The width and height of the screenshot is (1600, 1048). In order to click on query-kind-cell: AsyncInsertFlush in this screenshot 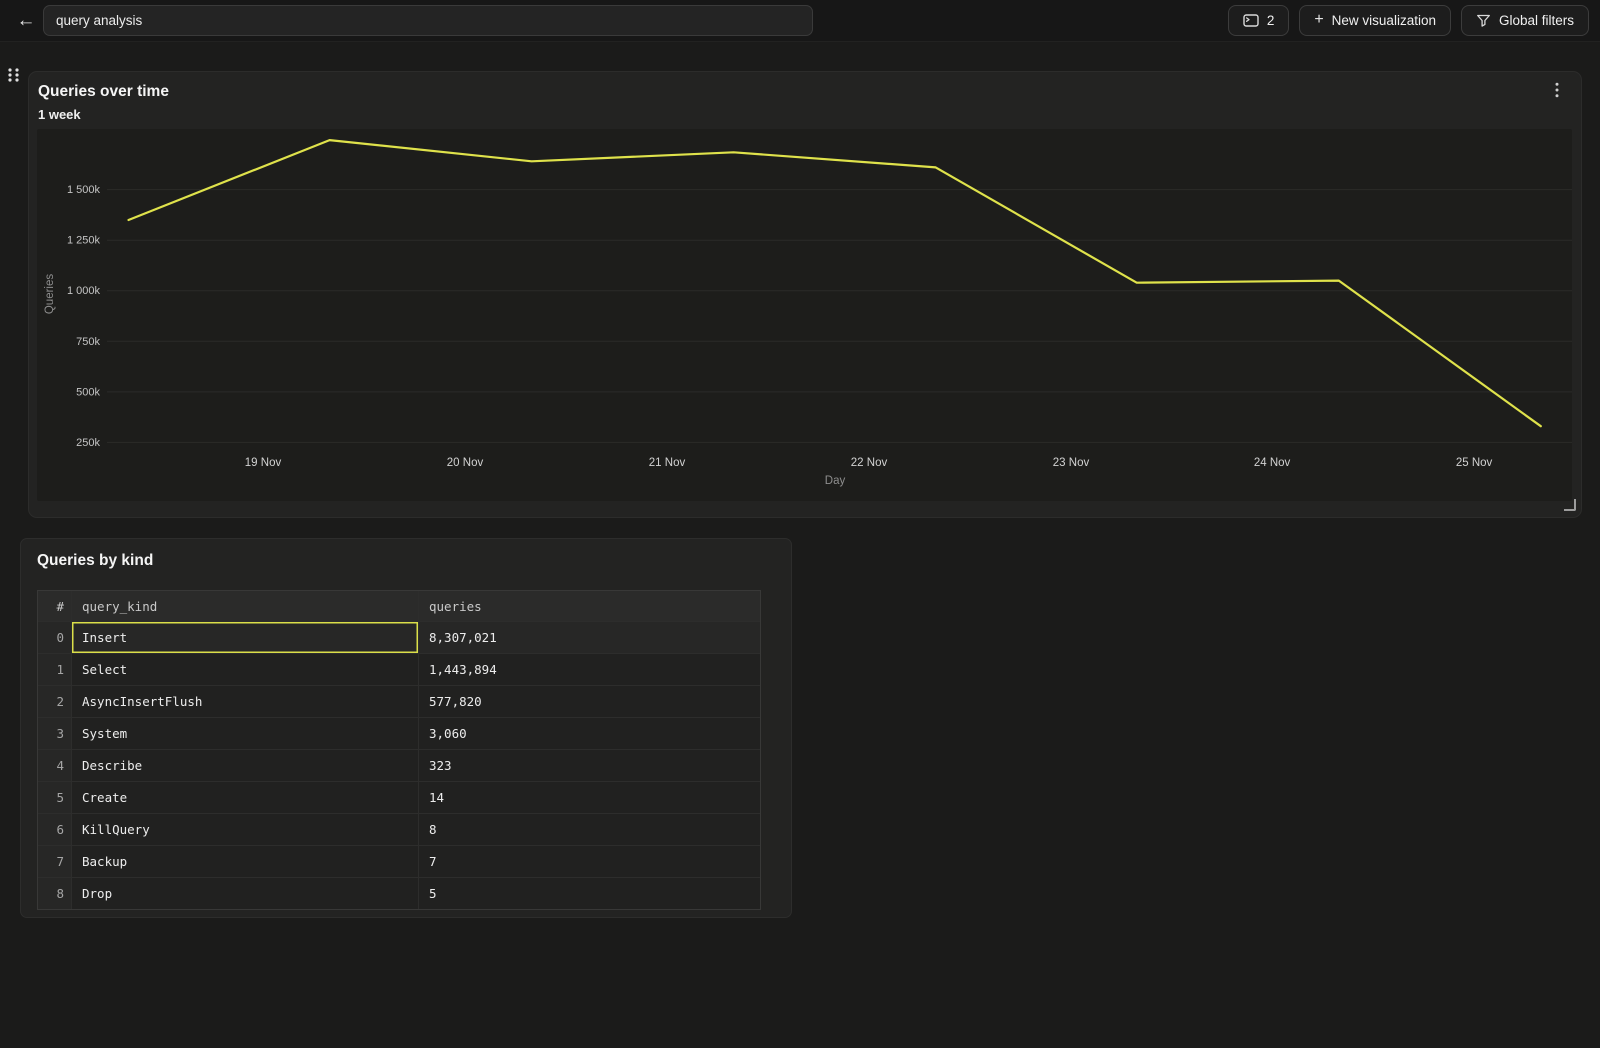, I will do `click(244, 701)`.